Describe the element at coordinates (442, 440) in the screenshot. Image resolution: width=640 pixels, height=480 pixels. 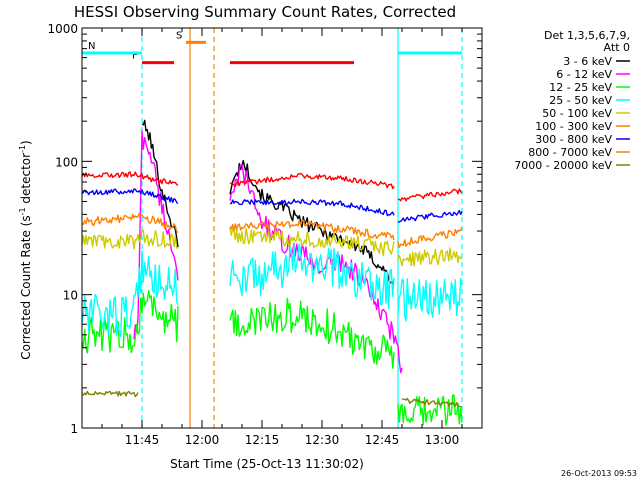
I see `x-tick-label: 13:00` at that location.